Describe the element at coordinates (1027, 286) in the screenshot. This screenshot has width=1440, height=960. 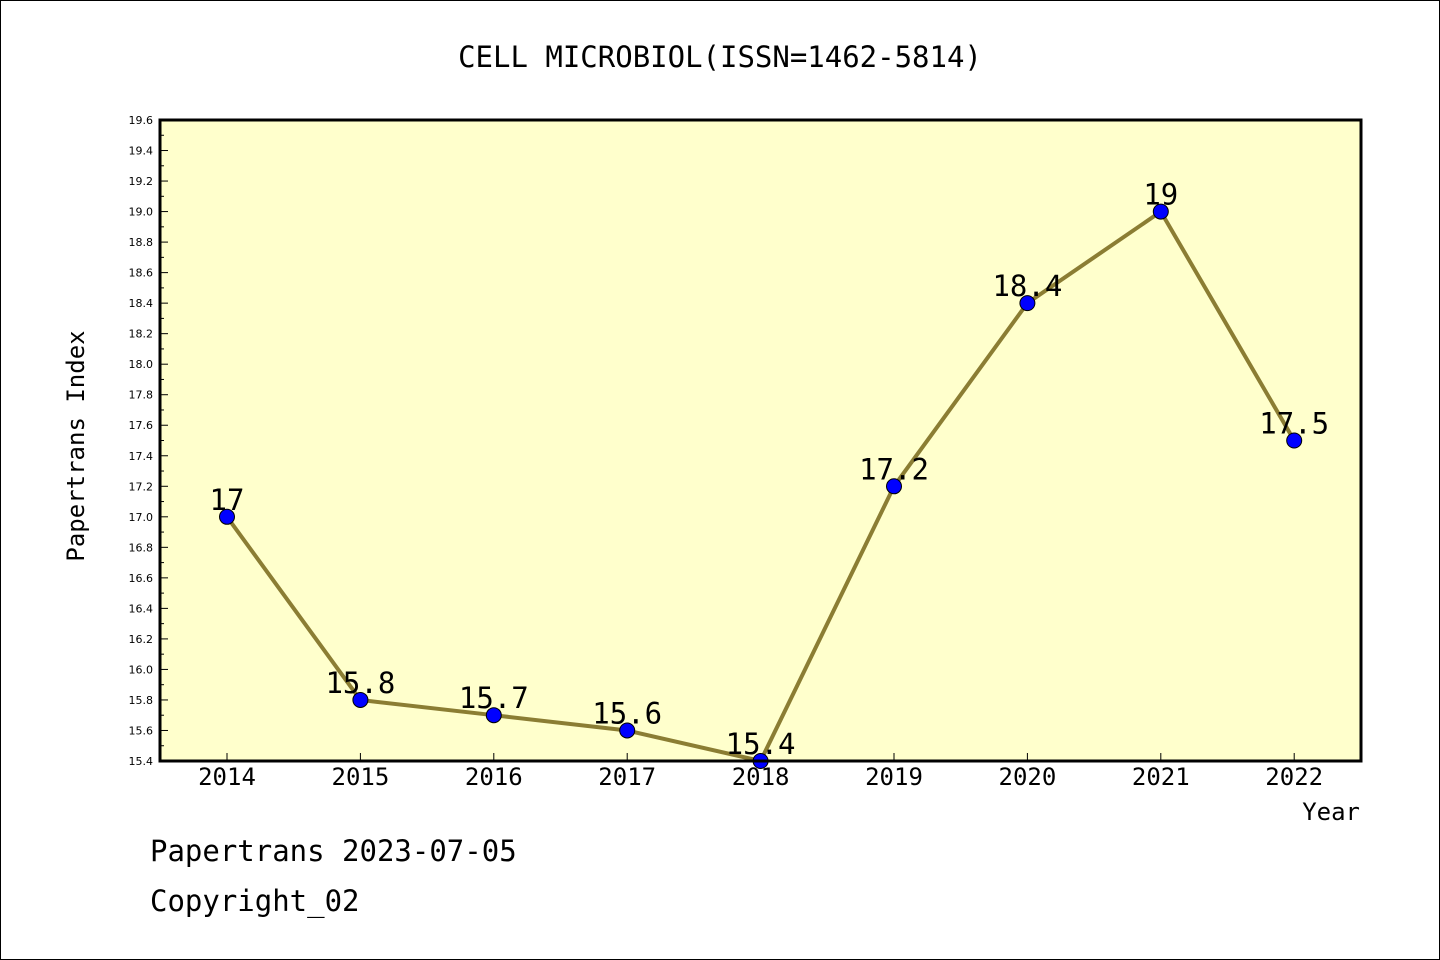
I see `data-label: 18.4` at that location.